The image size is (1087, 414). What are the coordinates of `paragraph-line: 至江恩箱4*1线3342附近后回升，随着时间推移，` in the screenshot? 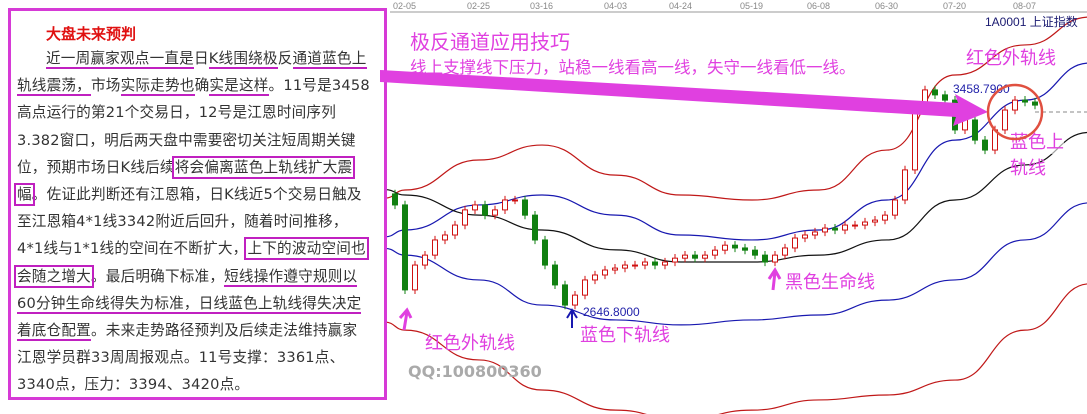 It's located at (182, 220).